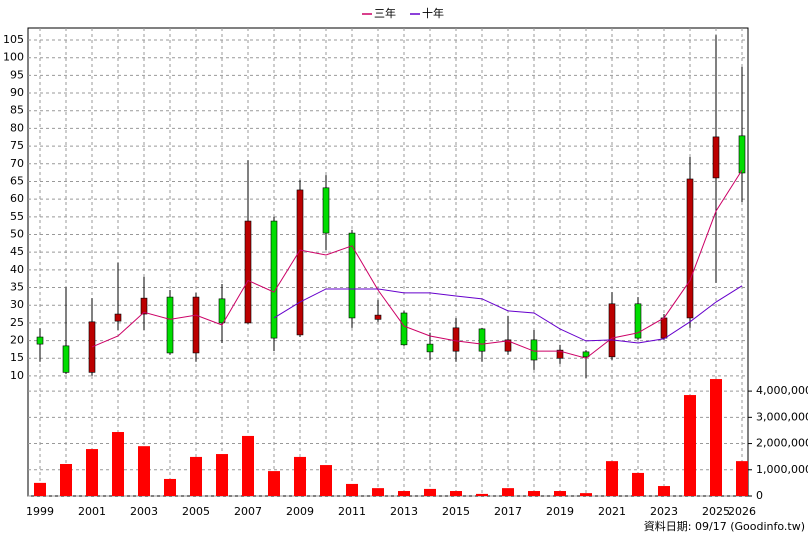 This screenshot has height=540, width=808. What do you see at coordinates (664, 511) in the screenshot?
I see `x-tick-label: 2023` at bounding box center [664, 511].